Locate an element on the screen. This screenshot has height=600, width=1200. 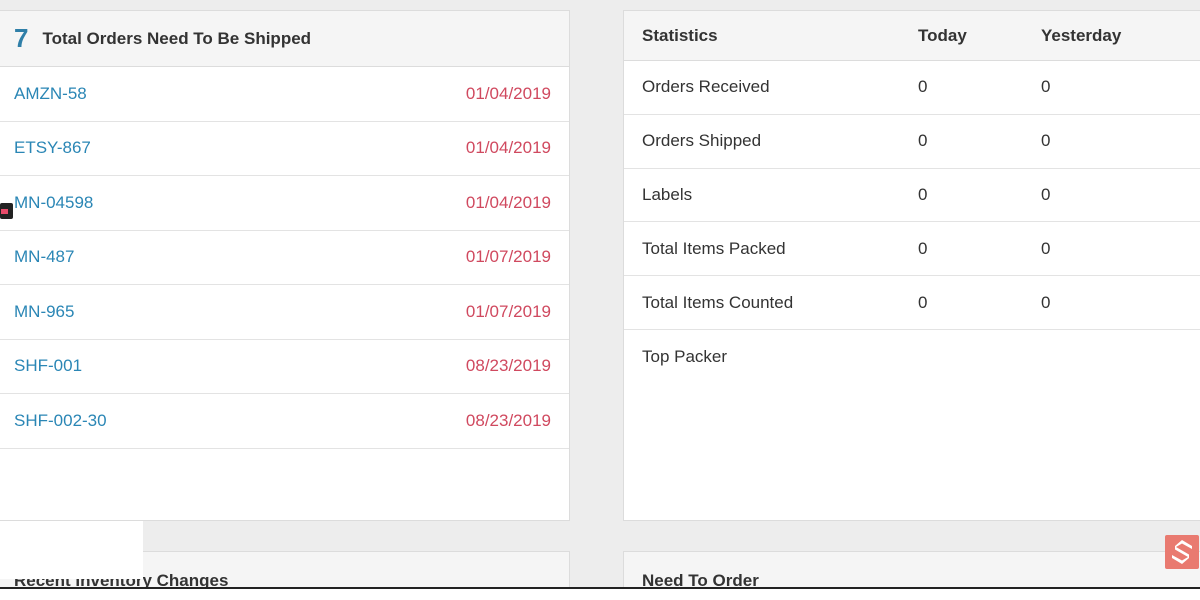
order-id-link: AMZN-58 is located at coordinates (50, 93).